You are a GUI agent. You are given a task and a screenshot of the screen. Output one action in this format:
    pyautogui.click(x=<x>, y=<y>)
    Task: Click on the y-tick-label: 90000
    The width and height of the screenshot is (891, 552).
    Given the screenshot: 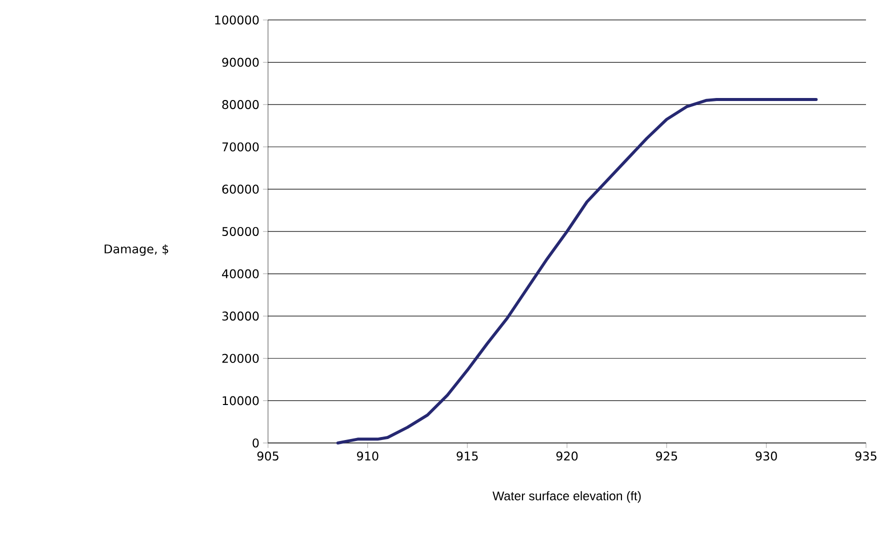 What is the action you would take?
    pyautogui.click(x=240, y=62)
    